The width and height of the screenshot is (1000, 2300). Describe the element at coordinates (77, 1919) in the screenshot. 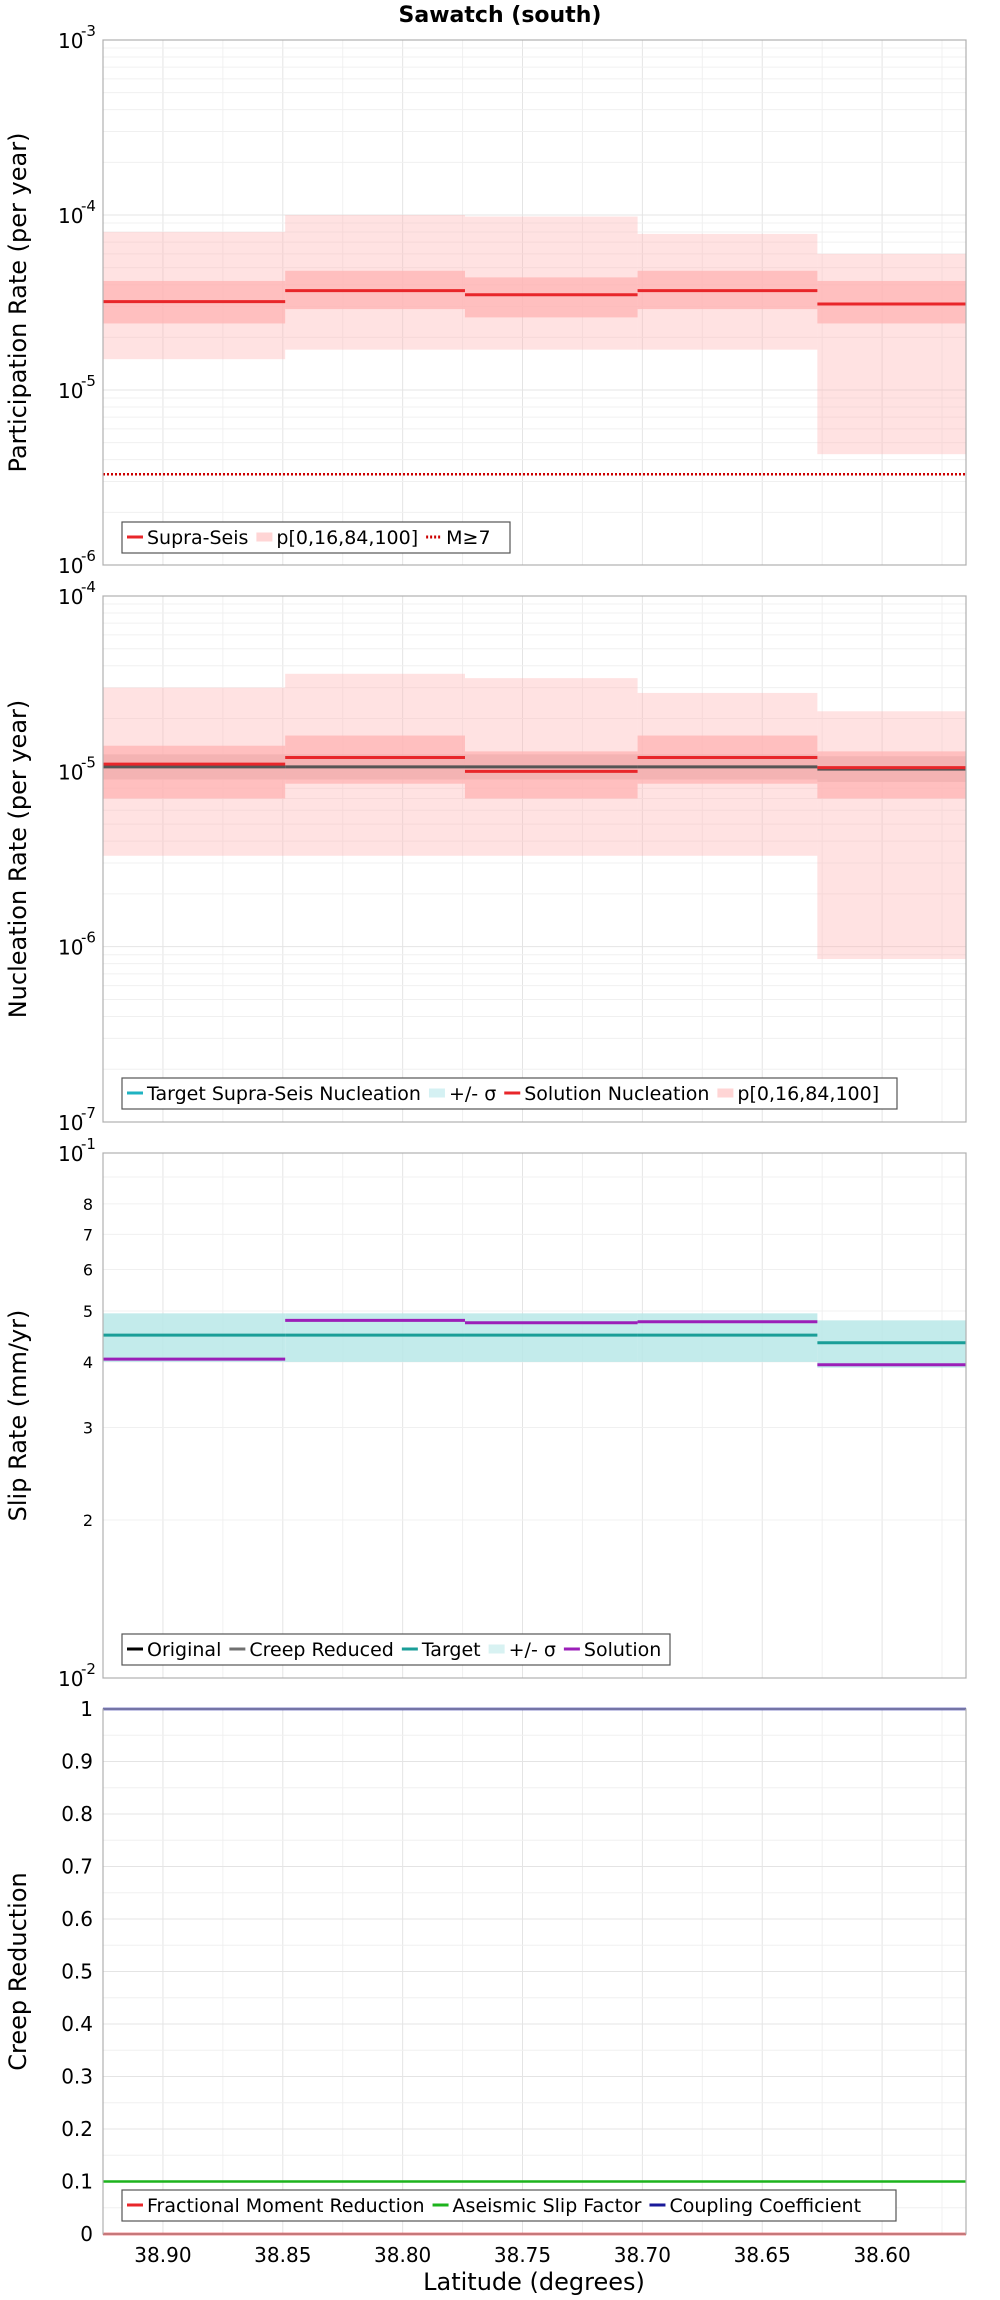

I see `y-tick-label: 0.6` at that location.